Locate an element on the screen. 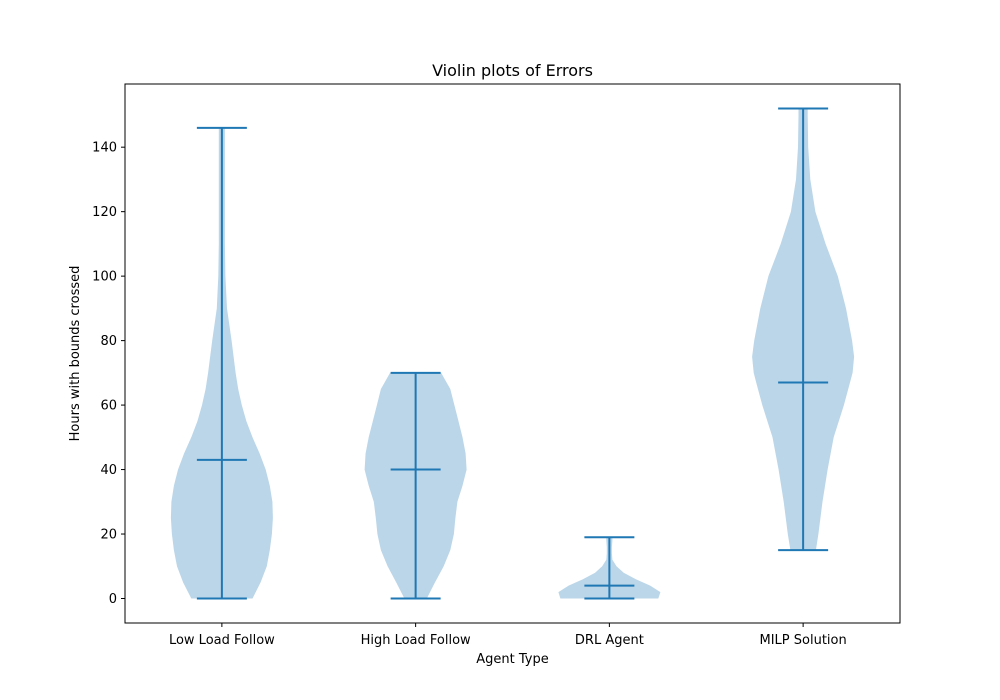 The height and width of the screenshot is (700, 1000). x-axis-title: Agent Type is located at coordinates (512, 659).